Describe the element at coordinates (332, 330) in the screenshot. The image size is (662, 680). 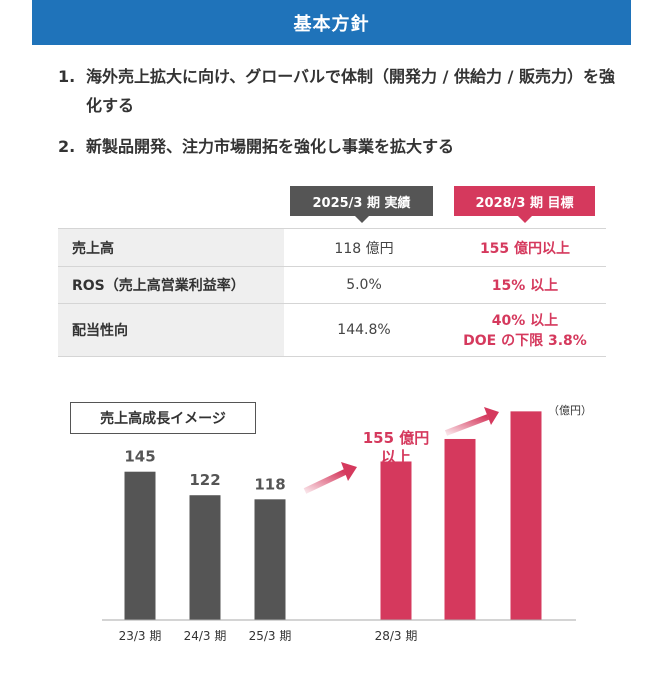
I see `table-row: 配当性向 144.8% 40% 以上 DOE の下限 3.8%` at that location.